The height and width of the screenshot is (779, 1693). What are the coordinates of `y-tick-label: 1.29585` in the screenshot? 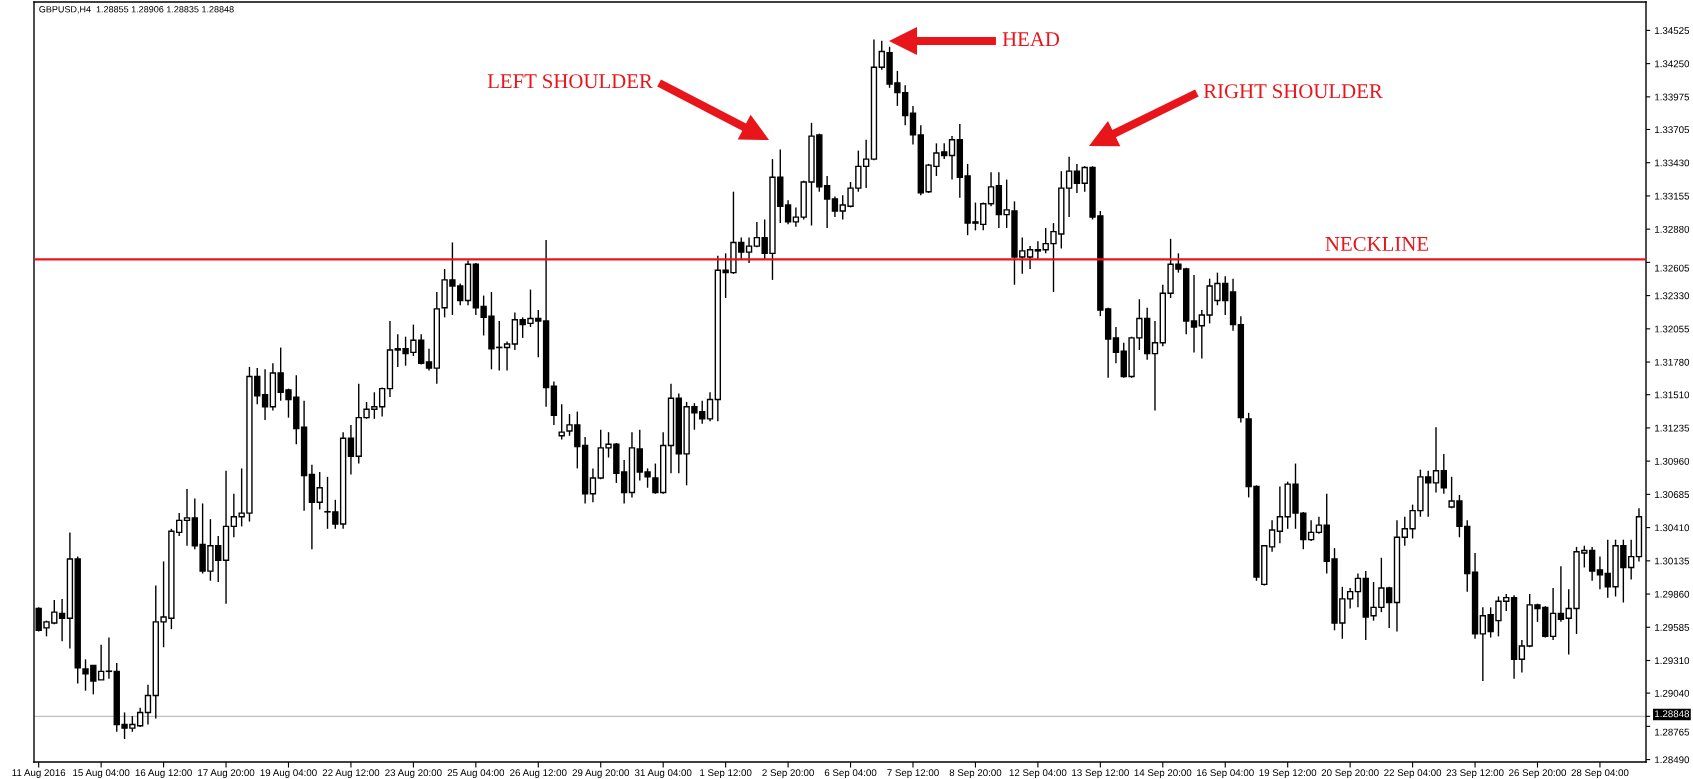 It's located at (1672, 627).